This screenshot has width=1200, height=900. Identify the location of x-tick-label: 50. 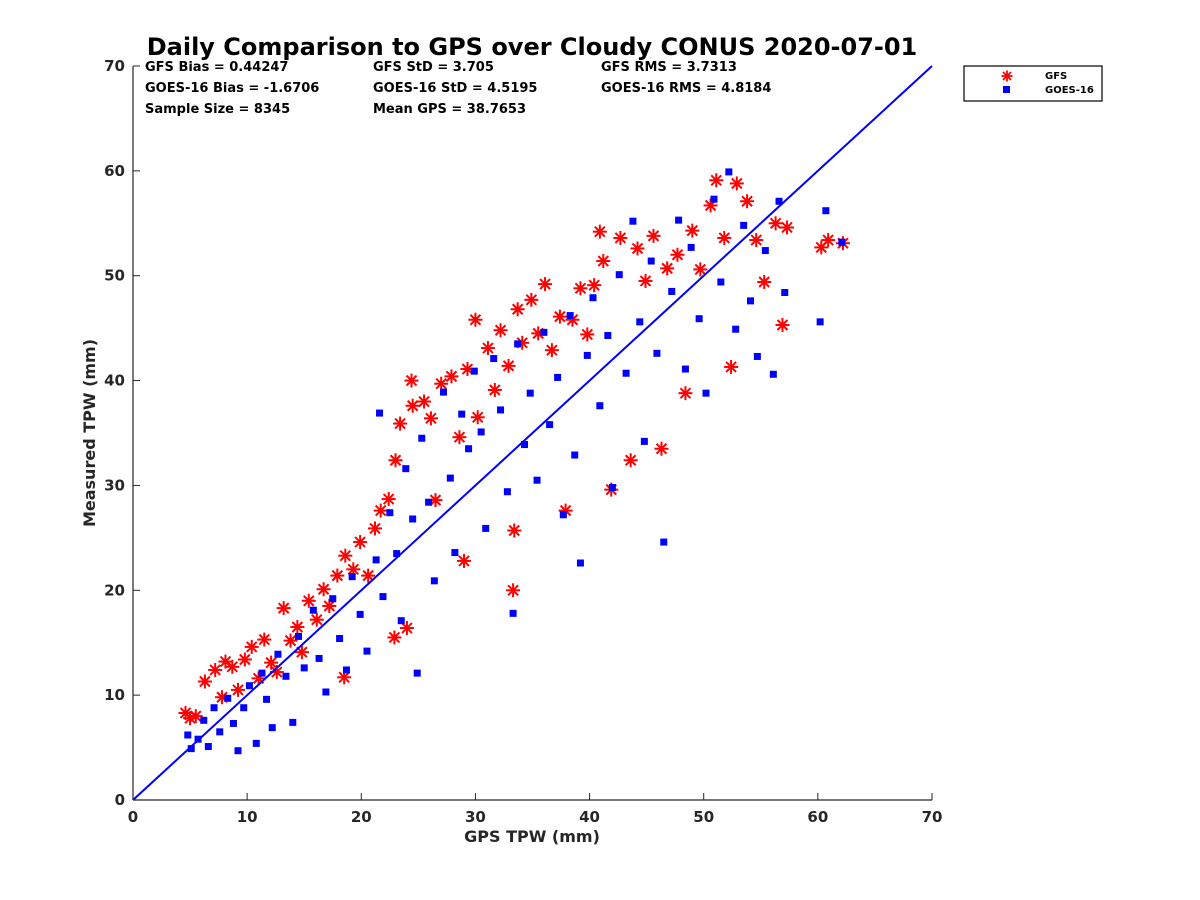
(703, 817).